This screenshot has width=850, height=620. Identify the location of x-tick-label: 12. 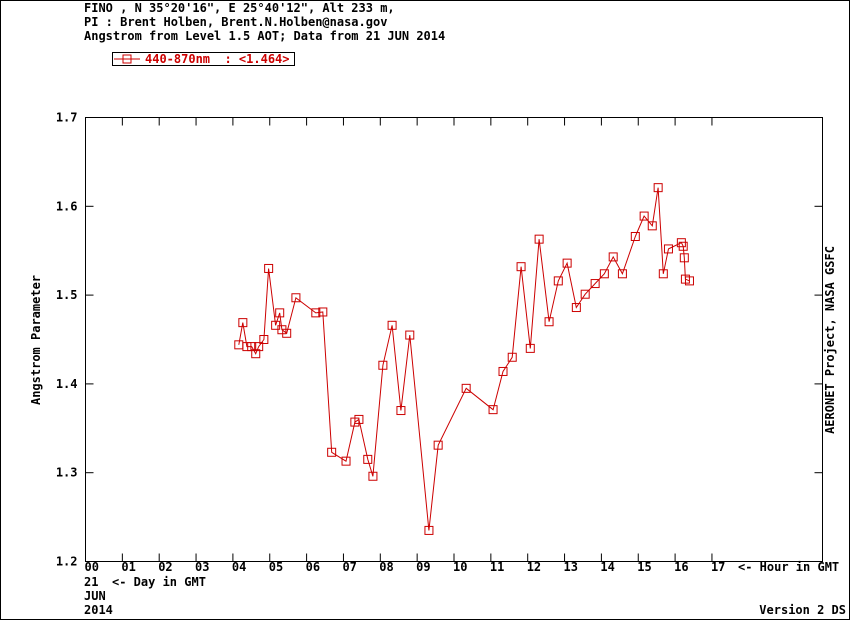
(534, 567).